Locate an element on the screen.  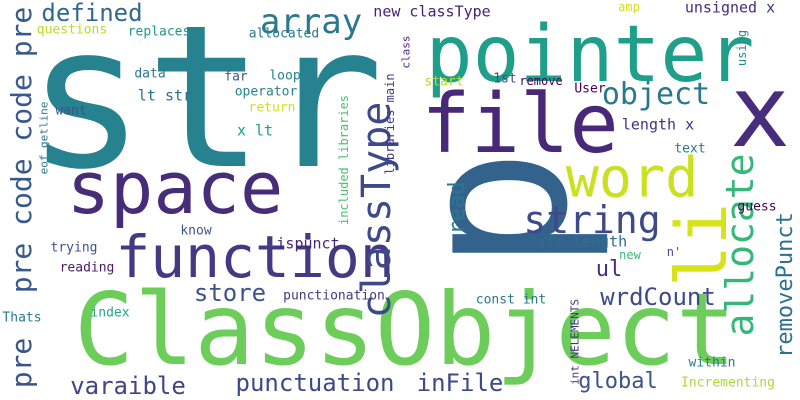
word-length-x: length x is located at coordinates (658, 124).